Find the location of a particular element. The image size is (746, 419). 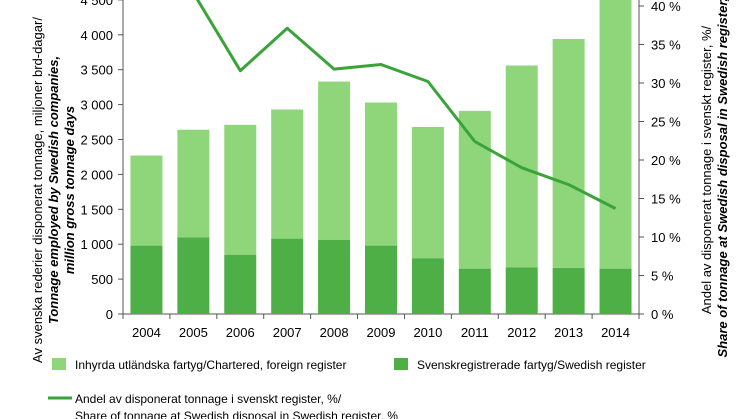

bar-chartered-2005 is located at coordinates (193, 183).